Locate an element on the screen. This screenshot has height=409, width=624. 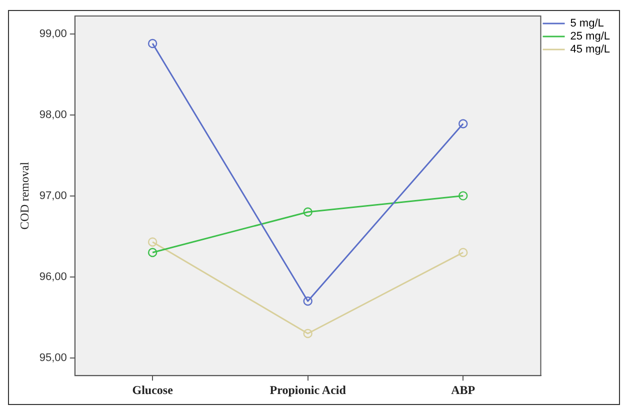
x-tick-label: Propionic Acid is located at coordinates (308, 389).